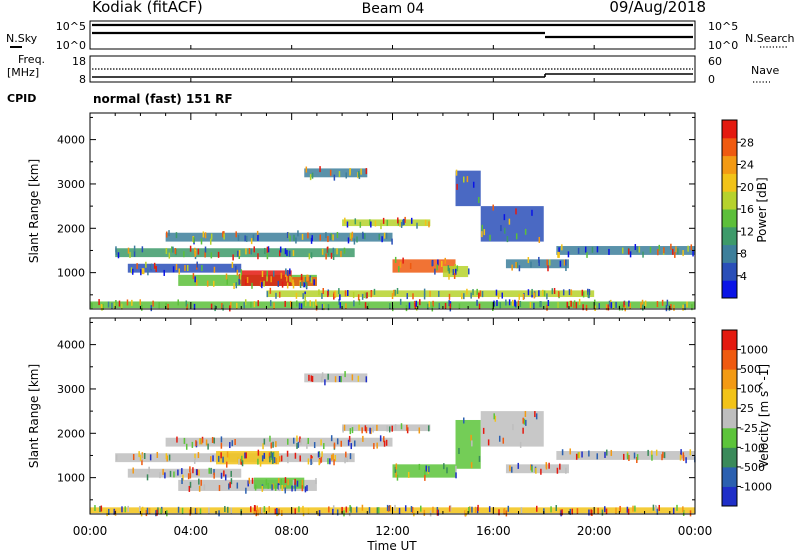 The width and height of the screenshot is (800, 554). I want to click on nsky-label: N.Sky, so click(22, 38).